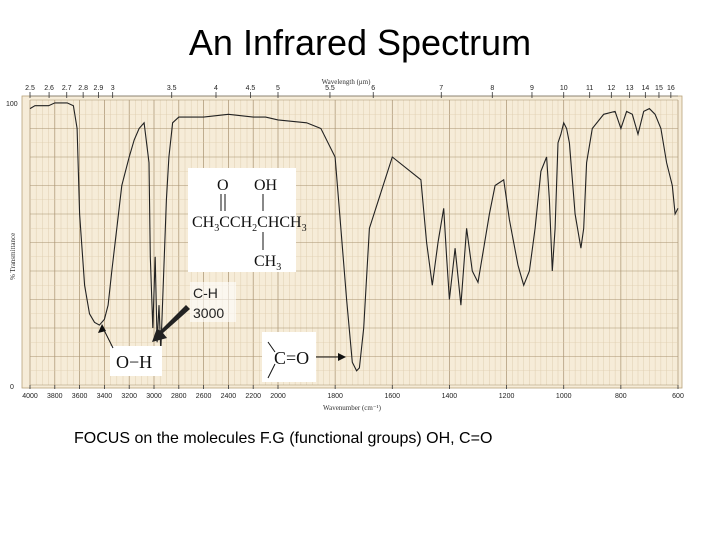 The image size is (720, 540). What do you see at coordinates (205, 293) in the screenshot?
I see `ch-callout-label: C-H` at bounding box center [205, 293].